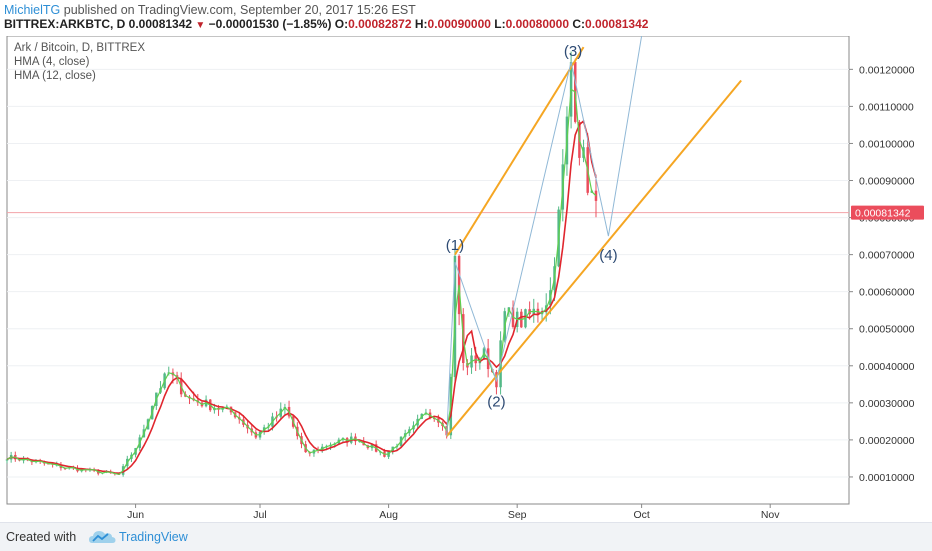 Image resolution: width=932 pixels, height=551 pixels. I want to click on open-value: 0.00082872, so click(380, 24).